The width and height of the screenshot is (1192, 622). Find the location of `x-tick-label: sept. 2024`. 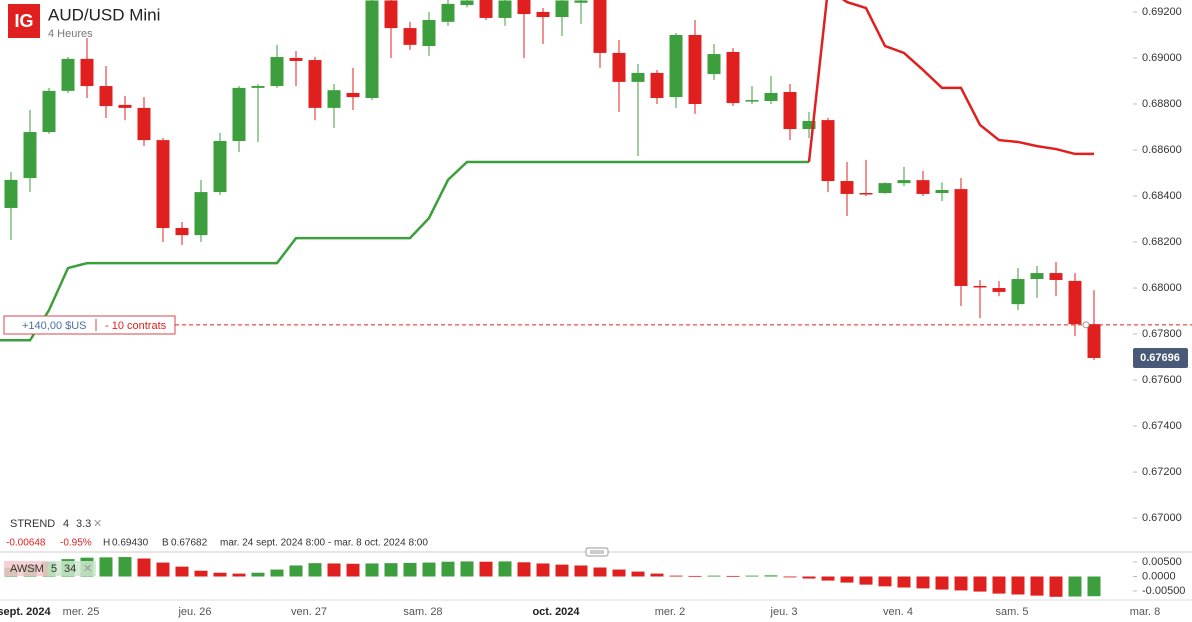

x-tick-label: sept. 2024 is located at coordinates (25, 612).